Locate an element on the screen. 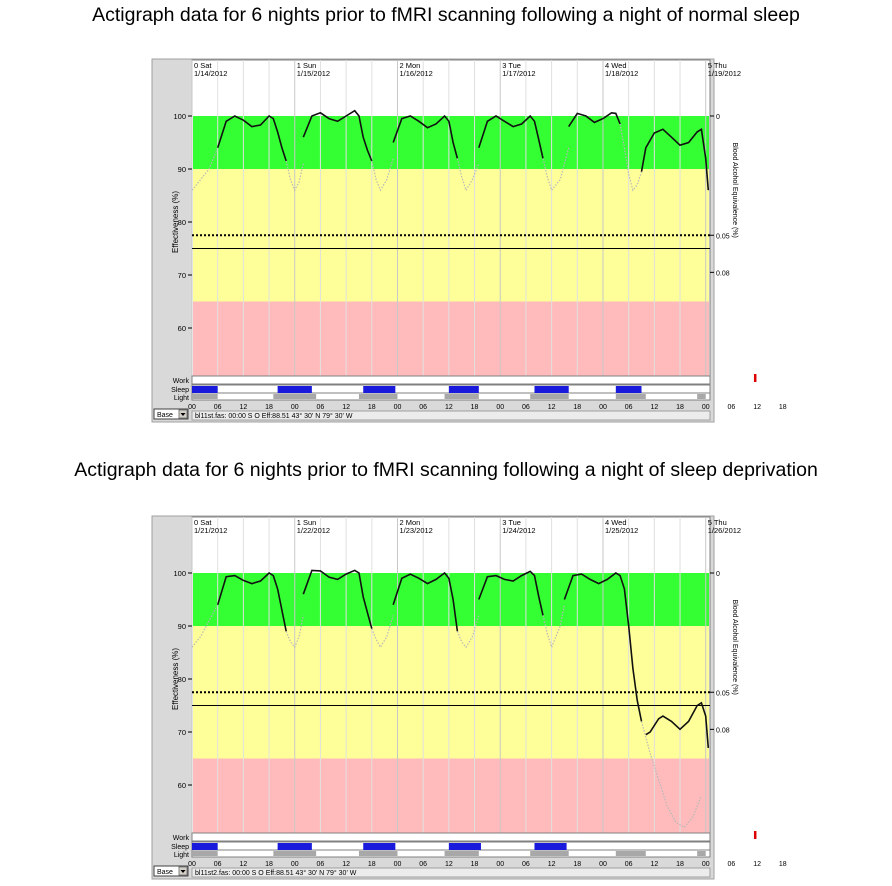  date-label: 1/25/2012 is located at coordinates (621, 530).